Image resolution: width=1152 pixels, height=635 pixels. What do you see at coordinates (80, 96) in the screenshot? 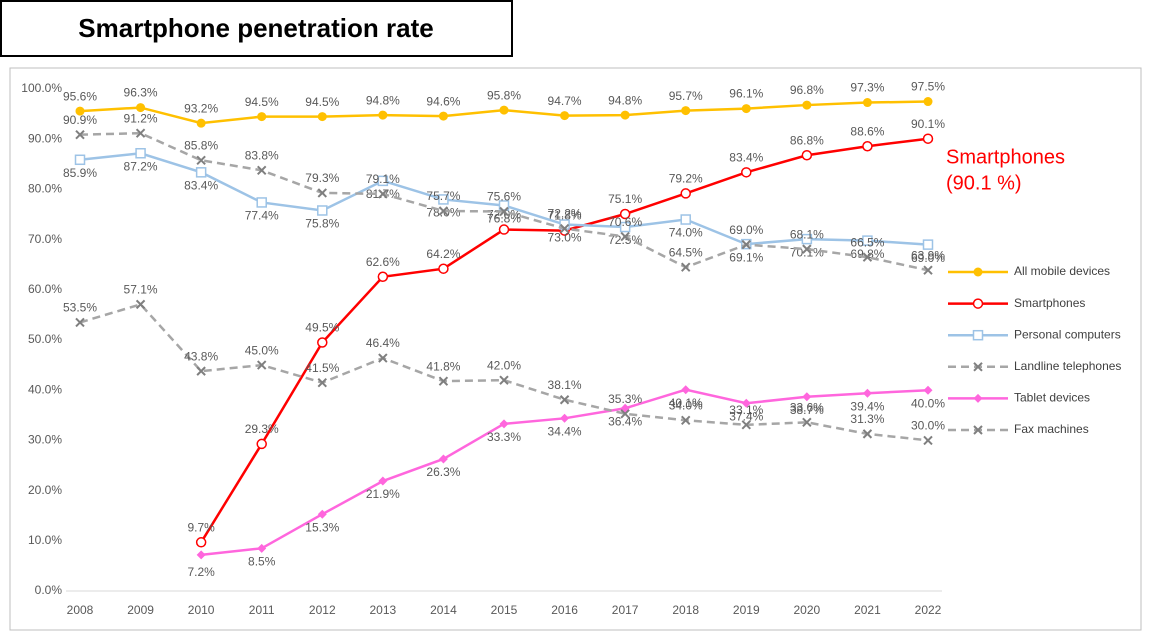
I see `data-label: 95.6%` at bounding box center [80, 96].